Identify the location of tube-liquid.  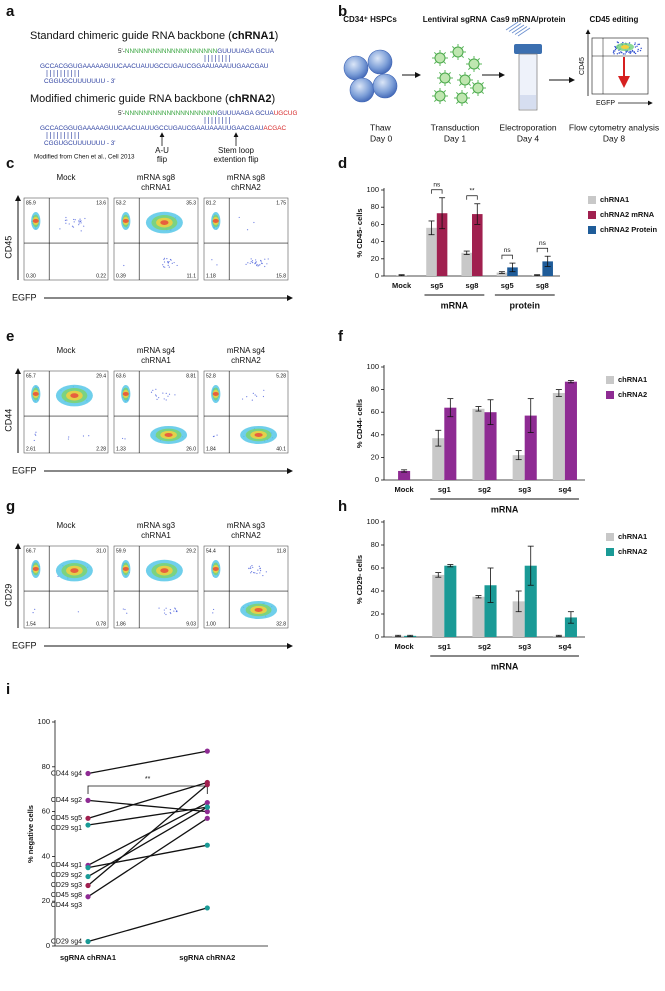
(528, 102).